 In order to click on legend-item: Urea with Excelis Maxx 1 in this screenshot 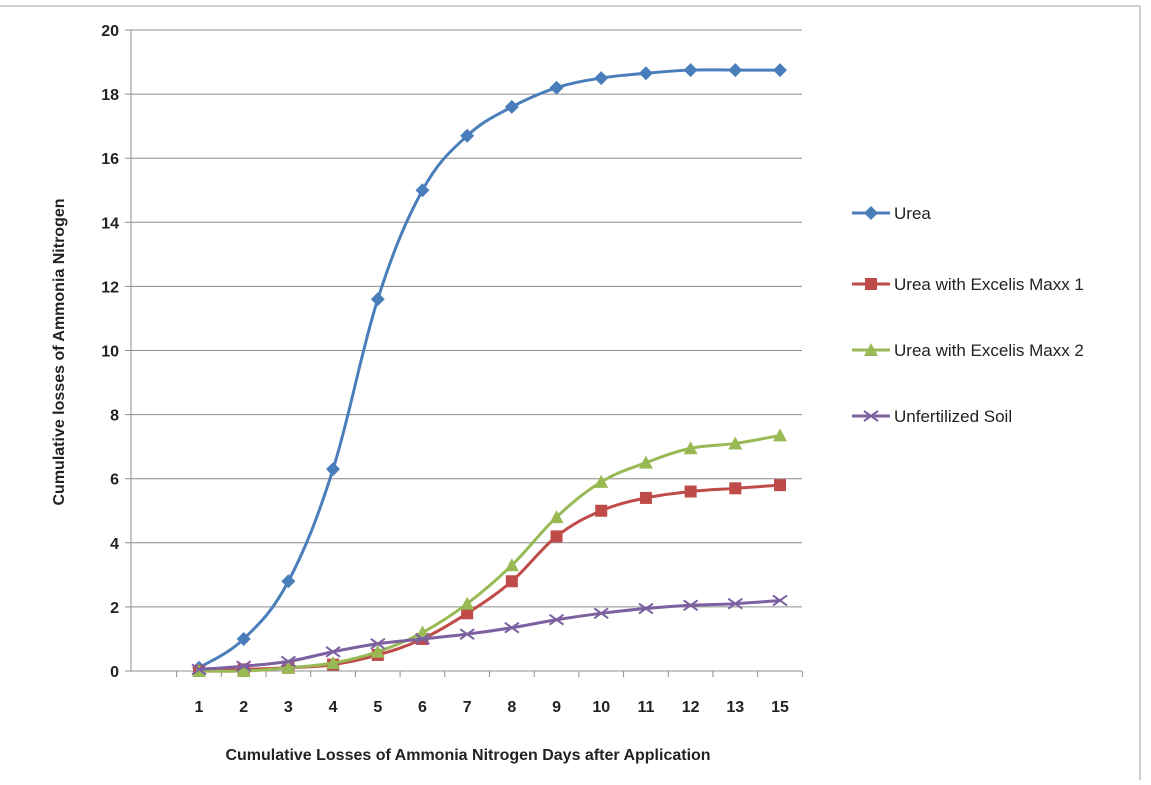, I will do `click(968, 284)`.